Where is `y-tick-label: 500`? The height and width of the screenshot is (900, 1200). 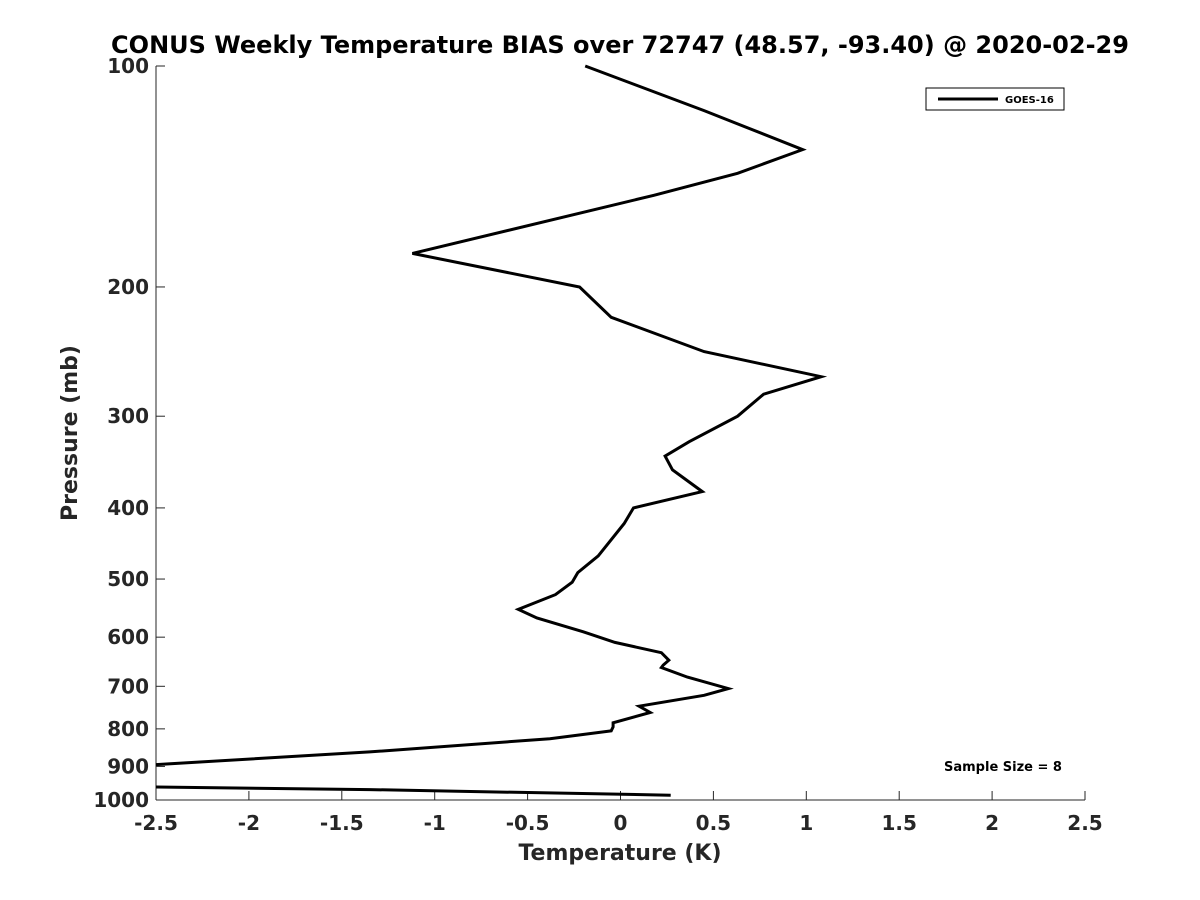
y-tick-label: 500 is located at coordinates (128, 579).